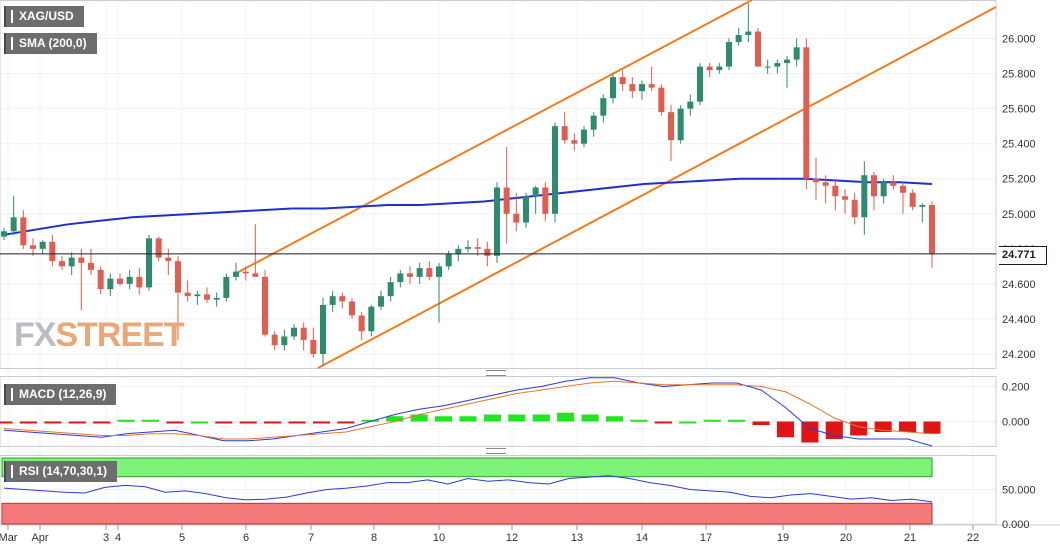 The image size is (1060, 550). What do you see at coordinates (468, 489) in the screenshot?
I see `rsi-line` at bounding box center [468, 489].